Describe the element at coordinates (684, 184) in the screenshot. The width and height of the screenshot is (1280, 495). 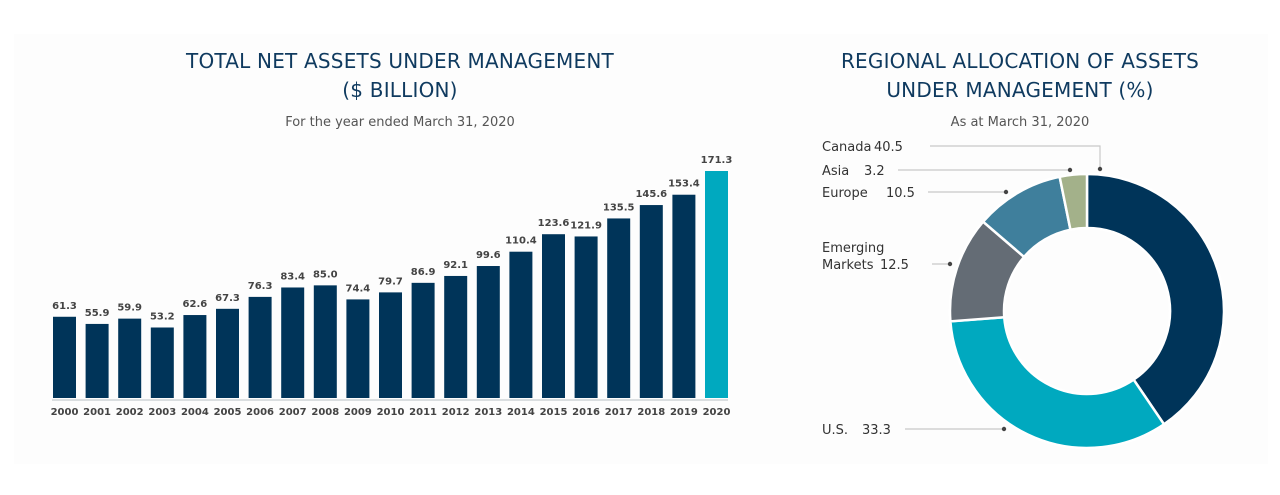
I see `bar-value-label: 153.4` at that location.